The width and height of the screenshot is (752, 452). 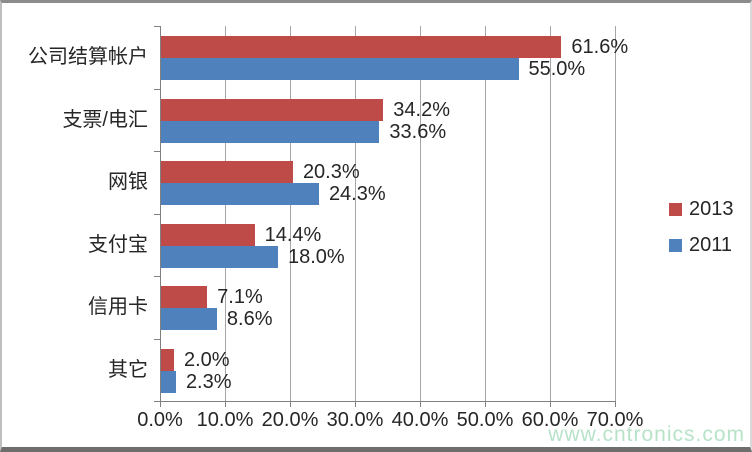 I want to click on x-axis, so click(x=388, y=401).